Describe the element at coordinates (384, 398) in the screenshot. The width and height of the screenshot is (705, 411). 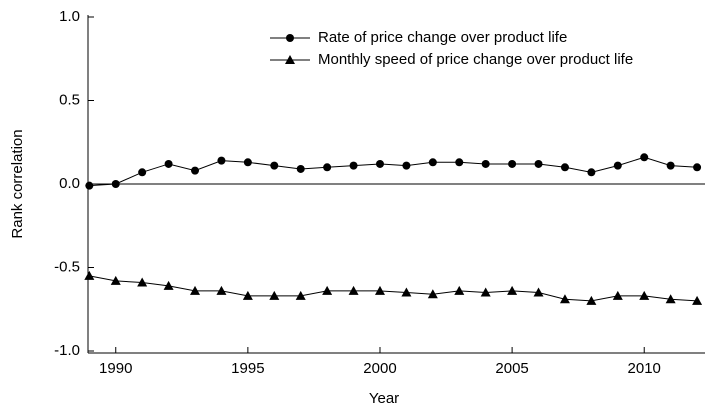
I see `x-axis-label: Year` at that location.